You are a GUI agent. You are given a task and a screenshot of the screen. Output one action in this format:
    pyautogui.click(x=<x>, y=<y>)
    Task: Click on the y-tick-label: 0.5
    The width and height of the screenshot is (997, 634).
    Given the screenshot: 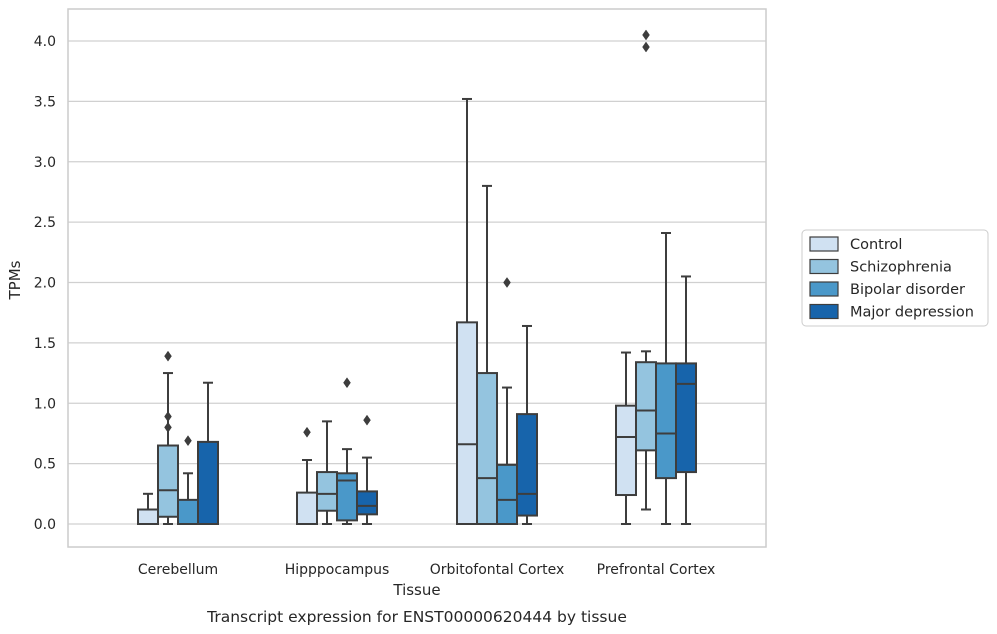 What is the action you would take?
    pyautogui.click(x=45, y=465)
    